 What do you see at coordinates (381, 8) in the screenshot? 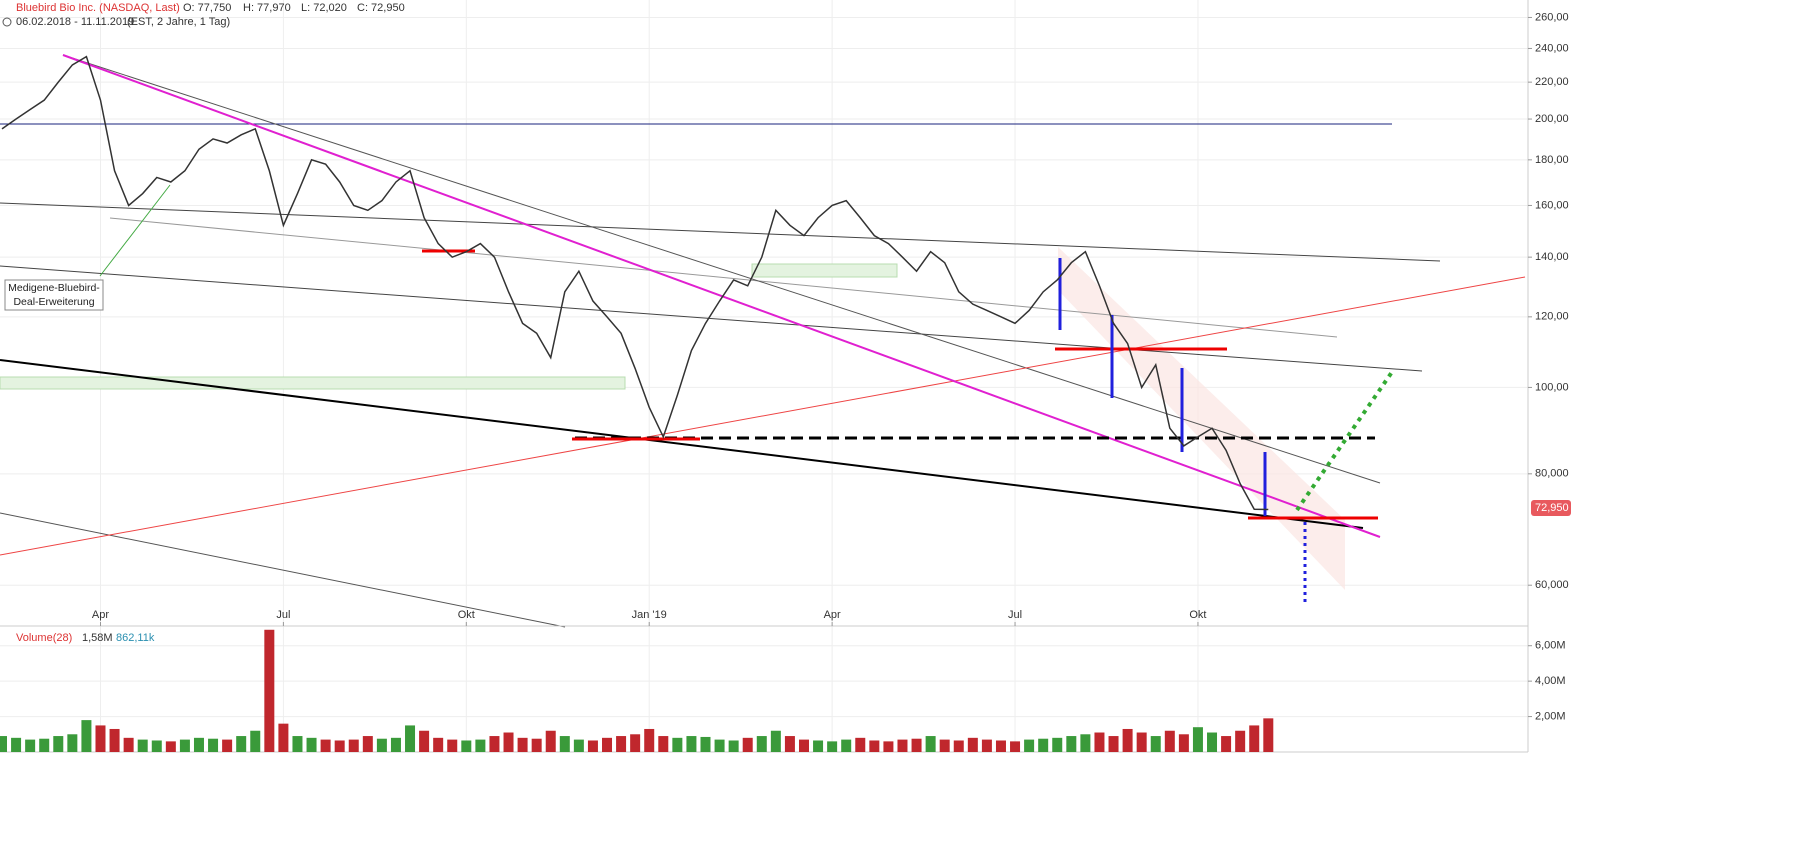
I see `ohlc-close: C: 72,950` at bounding box center [381, 8].